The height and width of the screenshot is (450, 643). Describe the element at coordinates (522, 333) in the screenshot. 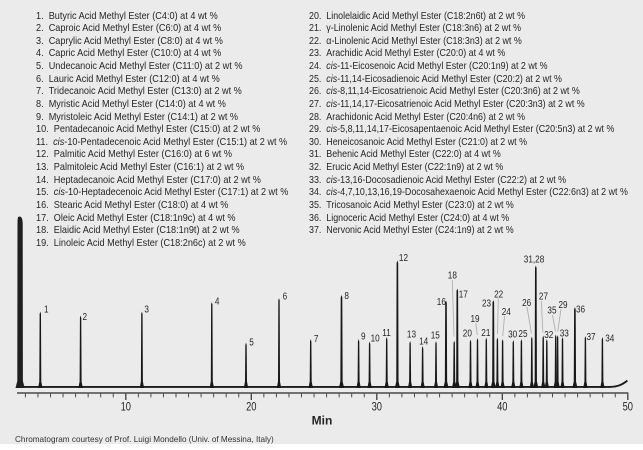

I see `svg-text: 25` at that location.